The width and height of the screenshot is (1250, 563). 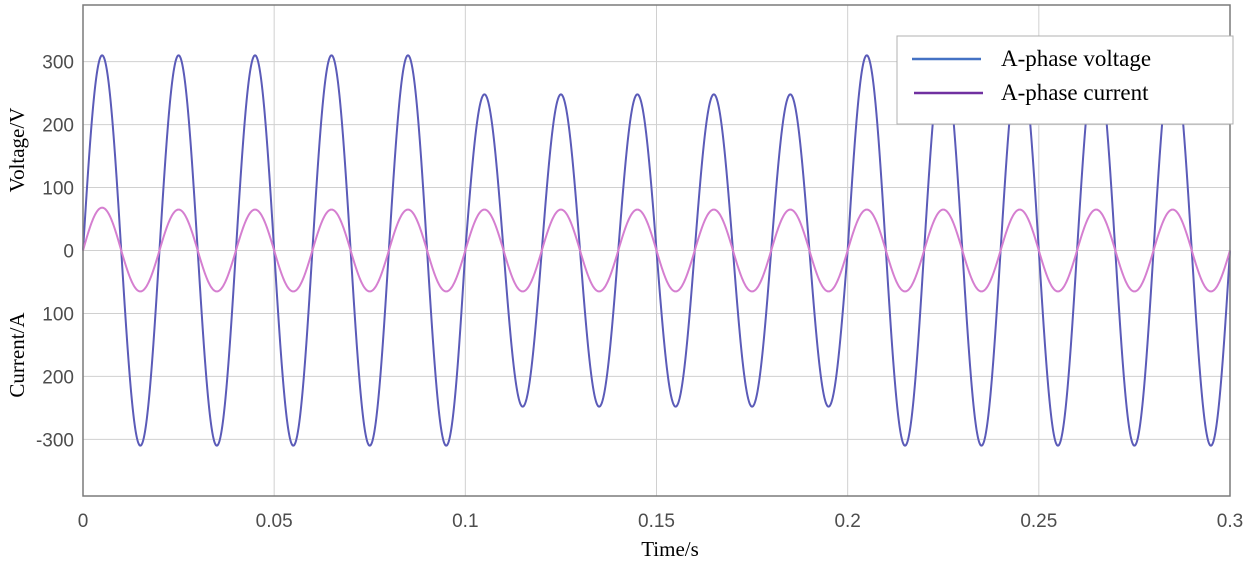 I want to click on legend-label-voltage: A-phase voltage, so click(x=1076, y=58).